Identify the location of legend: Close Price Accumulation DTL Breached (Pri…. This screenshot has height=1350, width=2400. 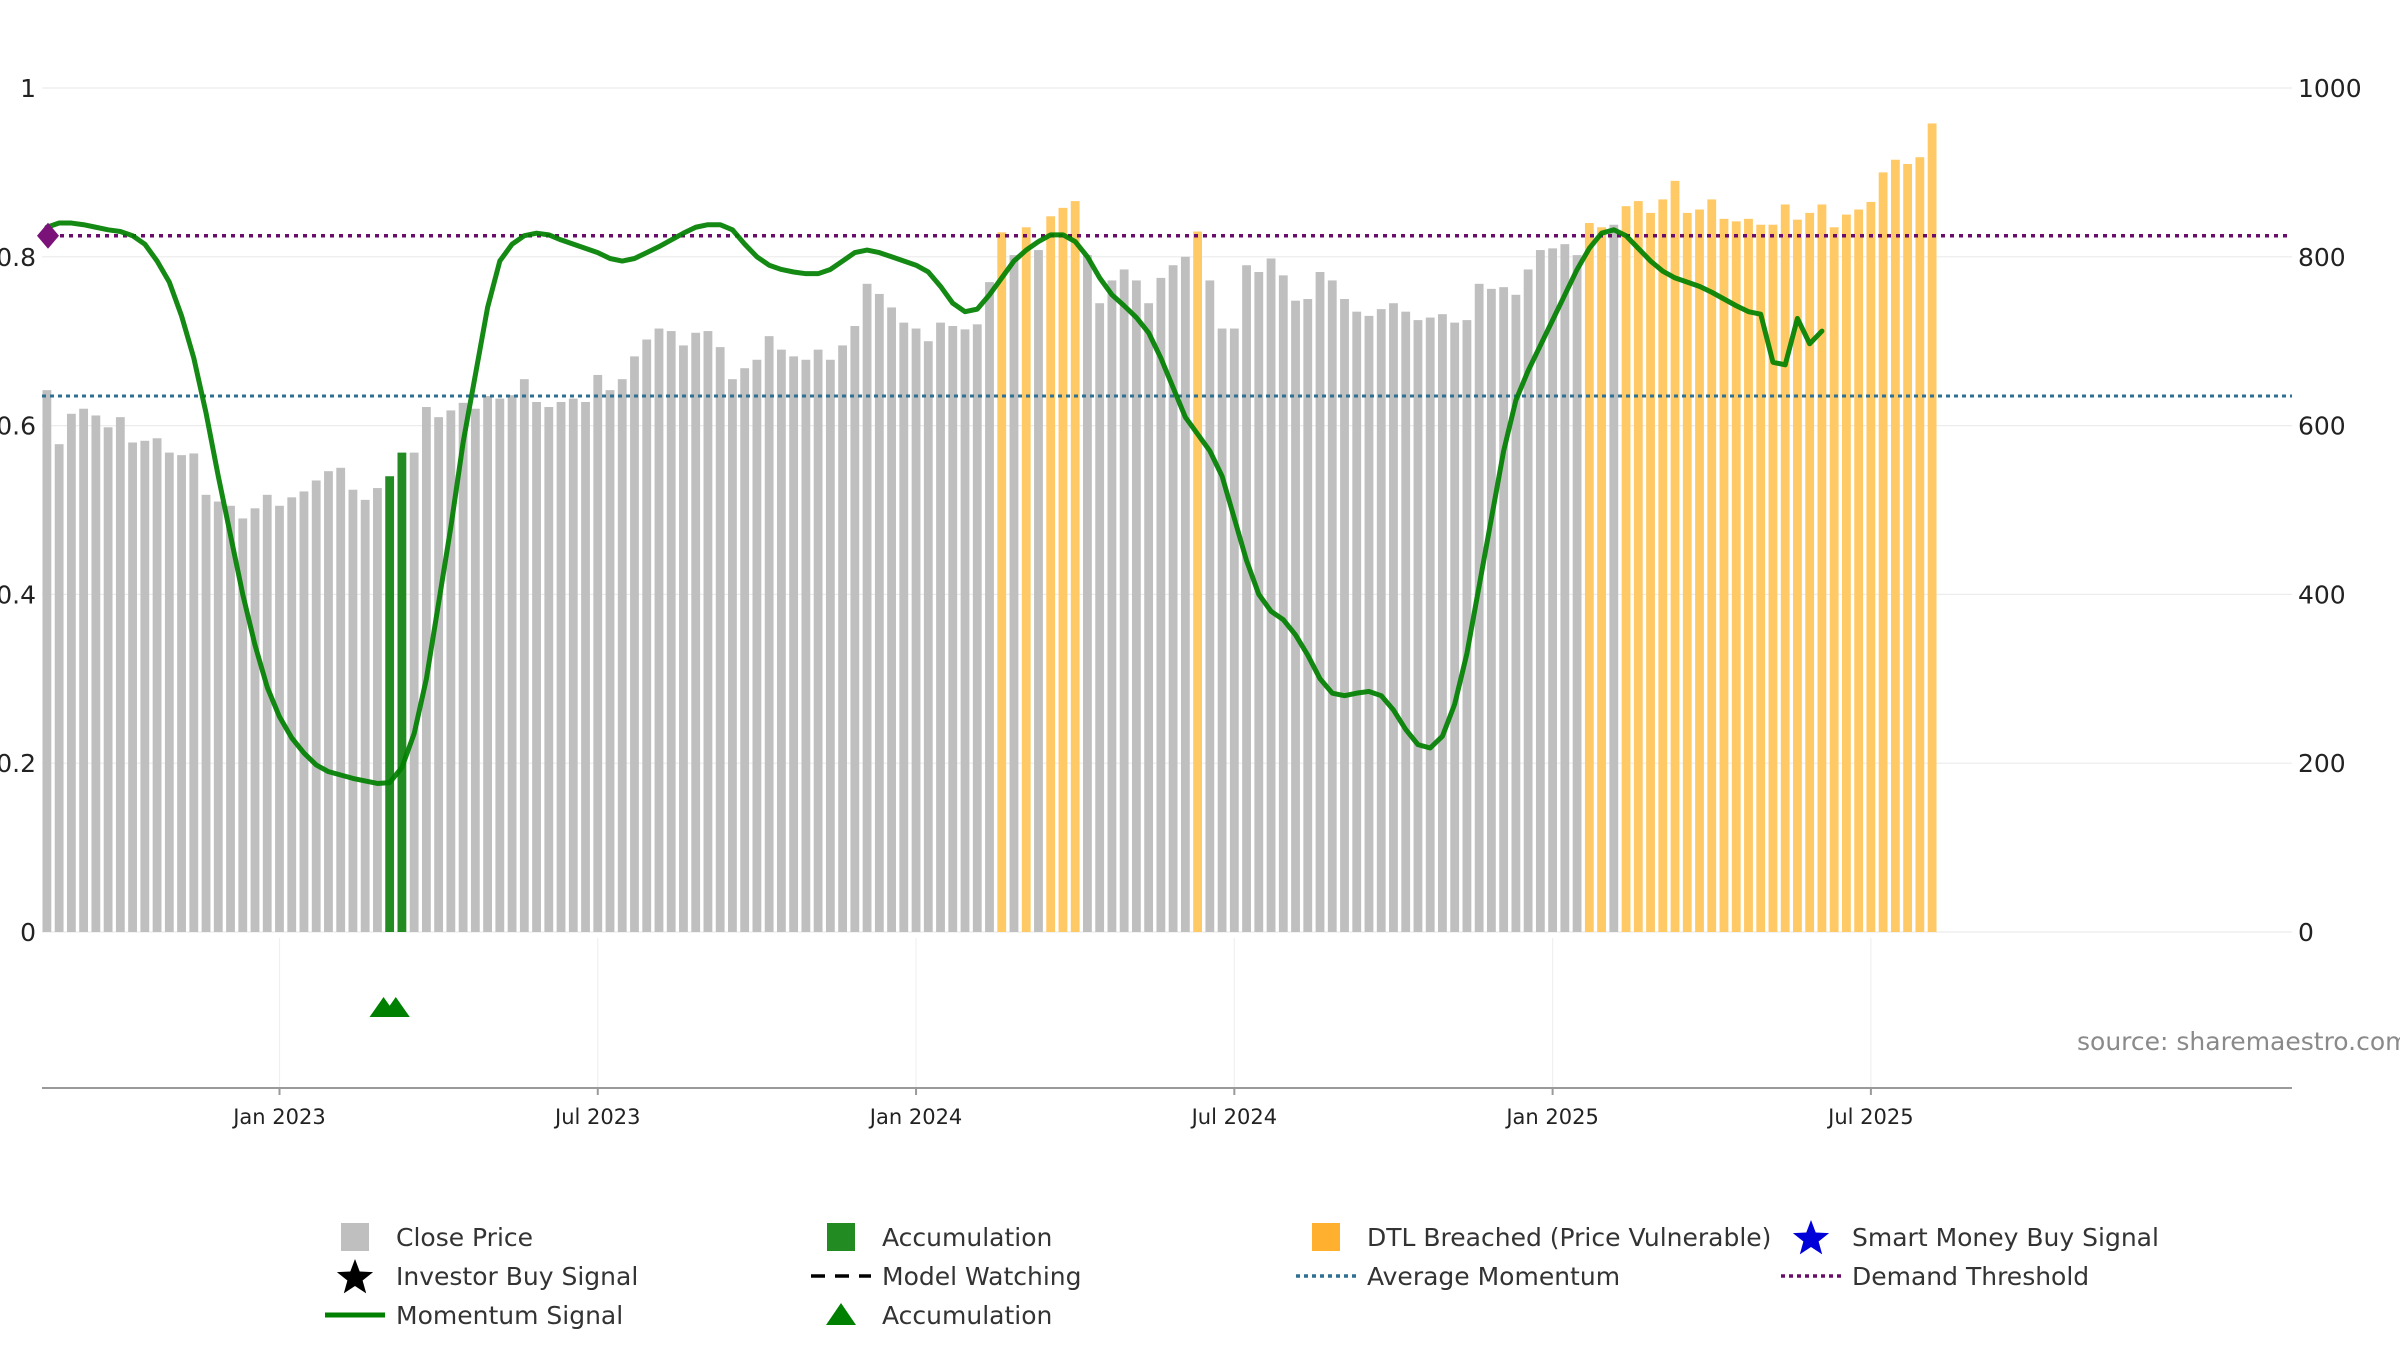
(1242, 1275).